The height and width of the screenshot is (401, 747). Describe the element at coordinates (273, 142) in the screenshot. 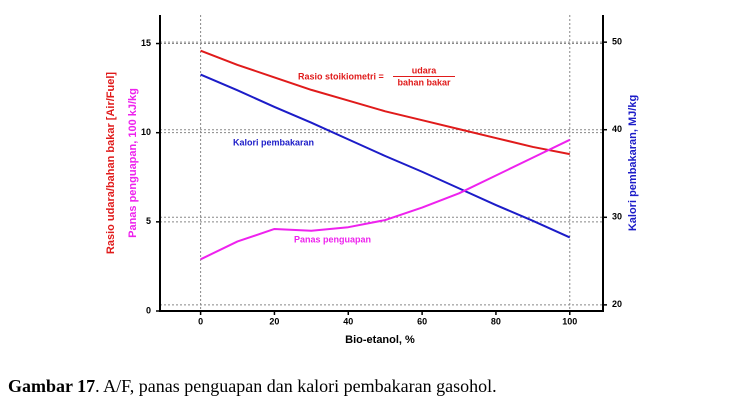

I see `series-label: Kalori pembakaran` at that location.